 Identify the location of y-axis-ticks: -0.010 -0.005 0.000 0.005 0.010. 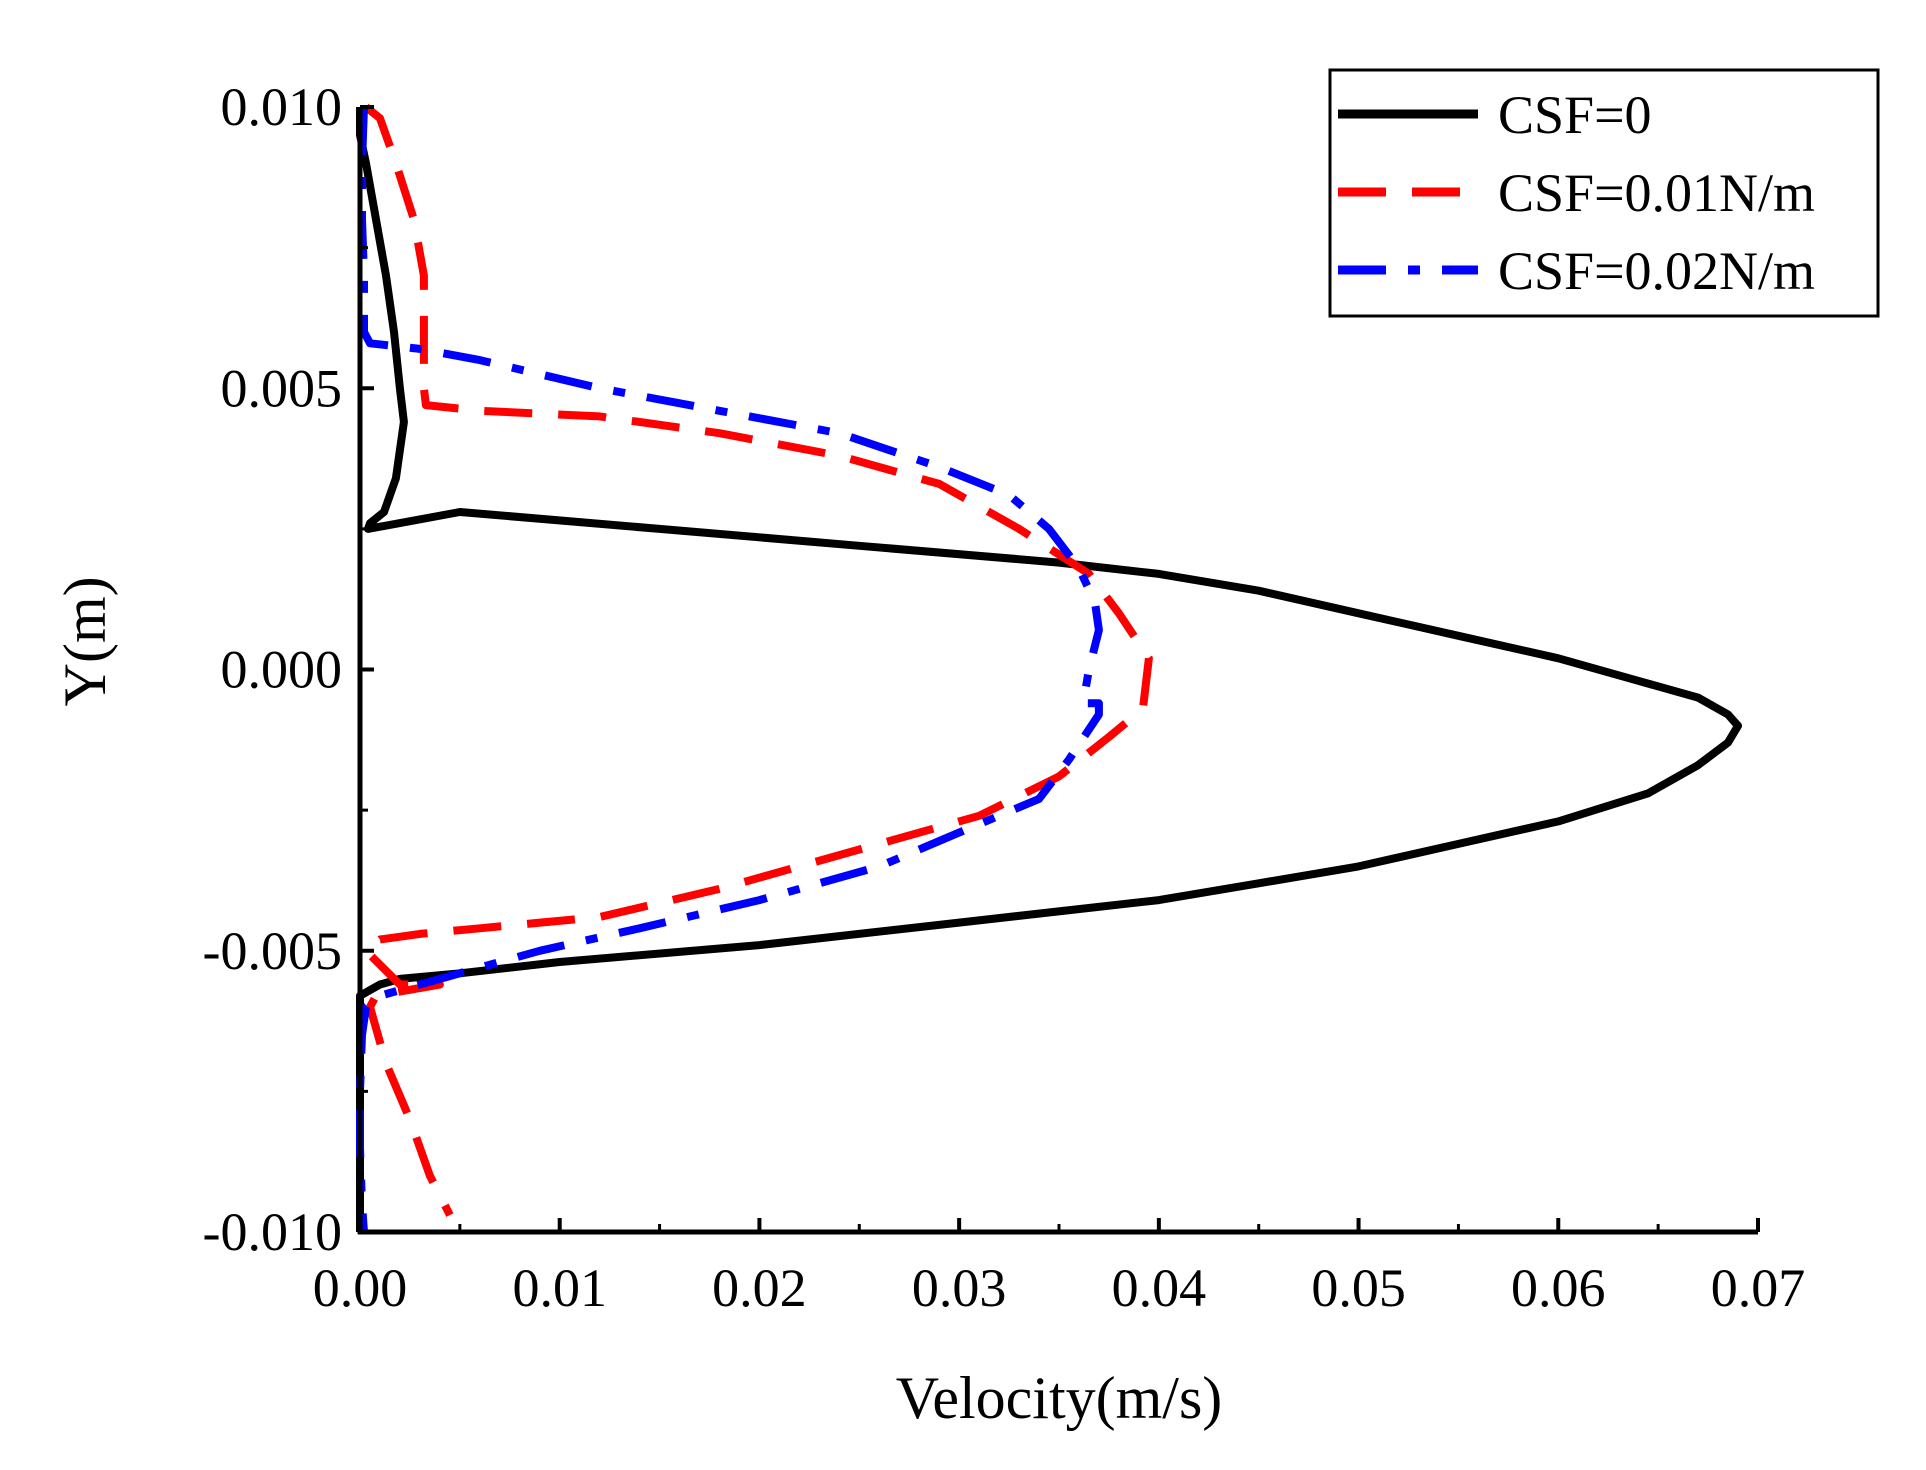
(288, 669).